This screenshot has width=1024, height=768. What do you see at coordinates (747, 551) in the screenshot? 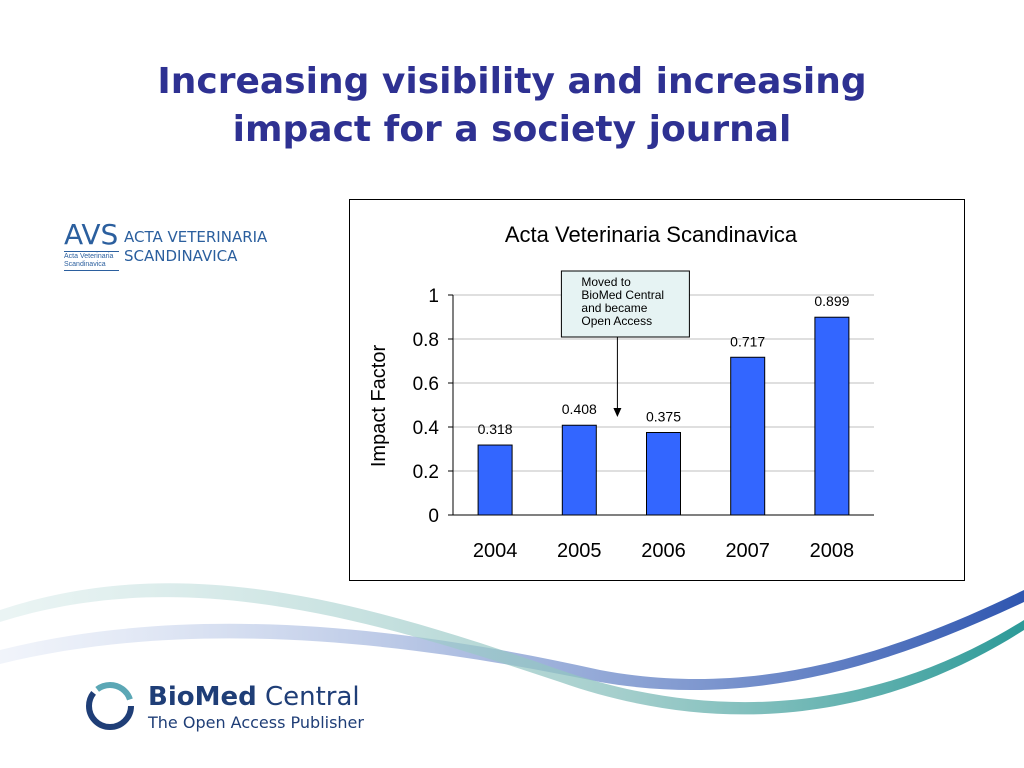
I see `x-tick-label-2007: 2007` at bounding box center [747, 551].